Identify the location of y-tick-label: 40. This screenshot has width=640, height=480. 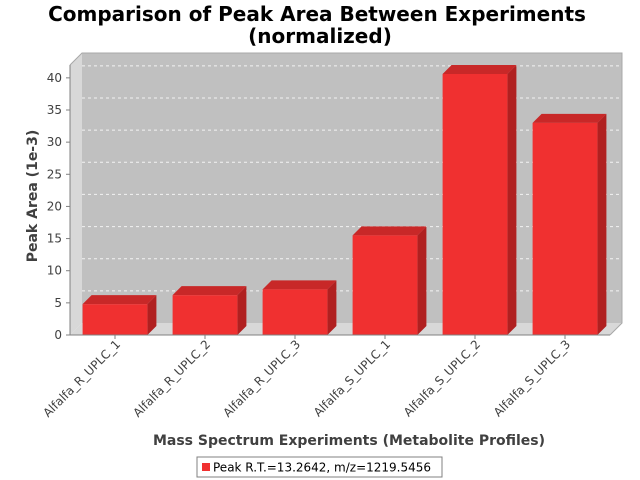
(54, 78).